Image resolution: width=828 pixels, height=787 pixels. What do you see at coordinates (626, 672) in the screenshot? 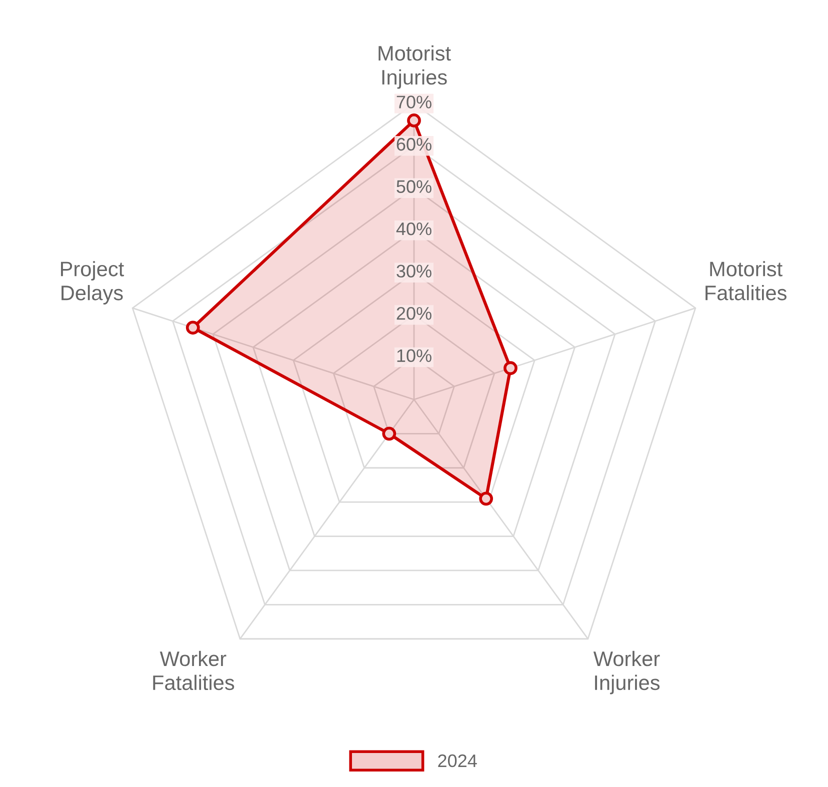
I see `spoke-label: Worker Injuries` at bounding box center [626, 672].